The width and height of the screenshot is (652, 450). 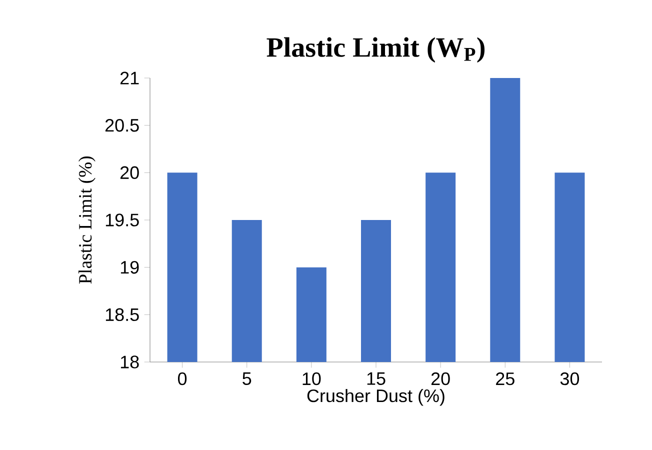 I want to click on y-tick-label: 21, so click(x=129, y=78).